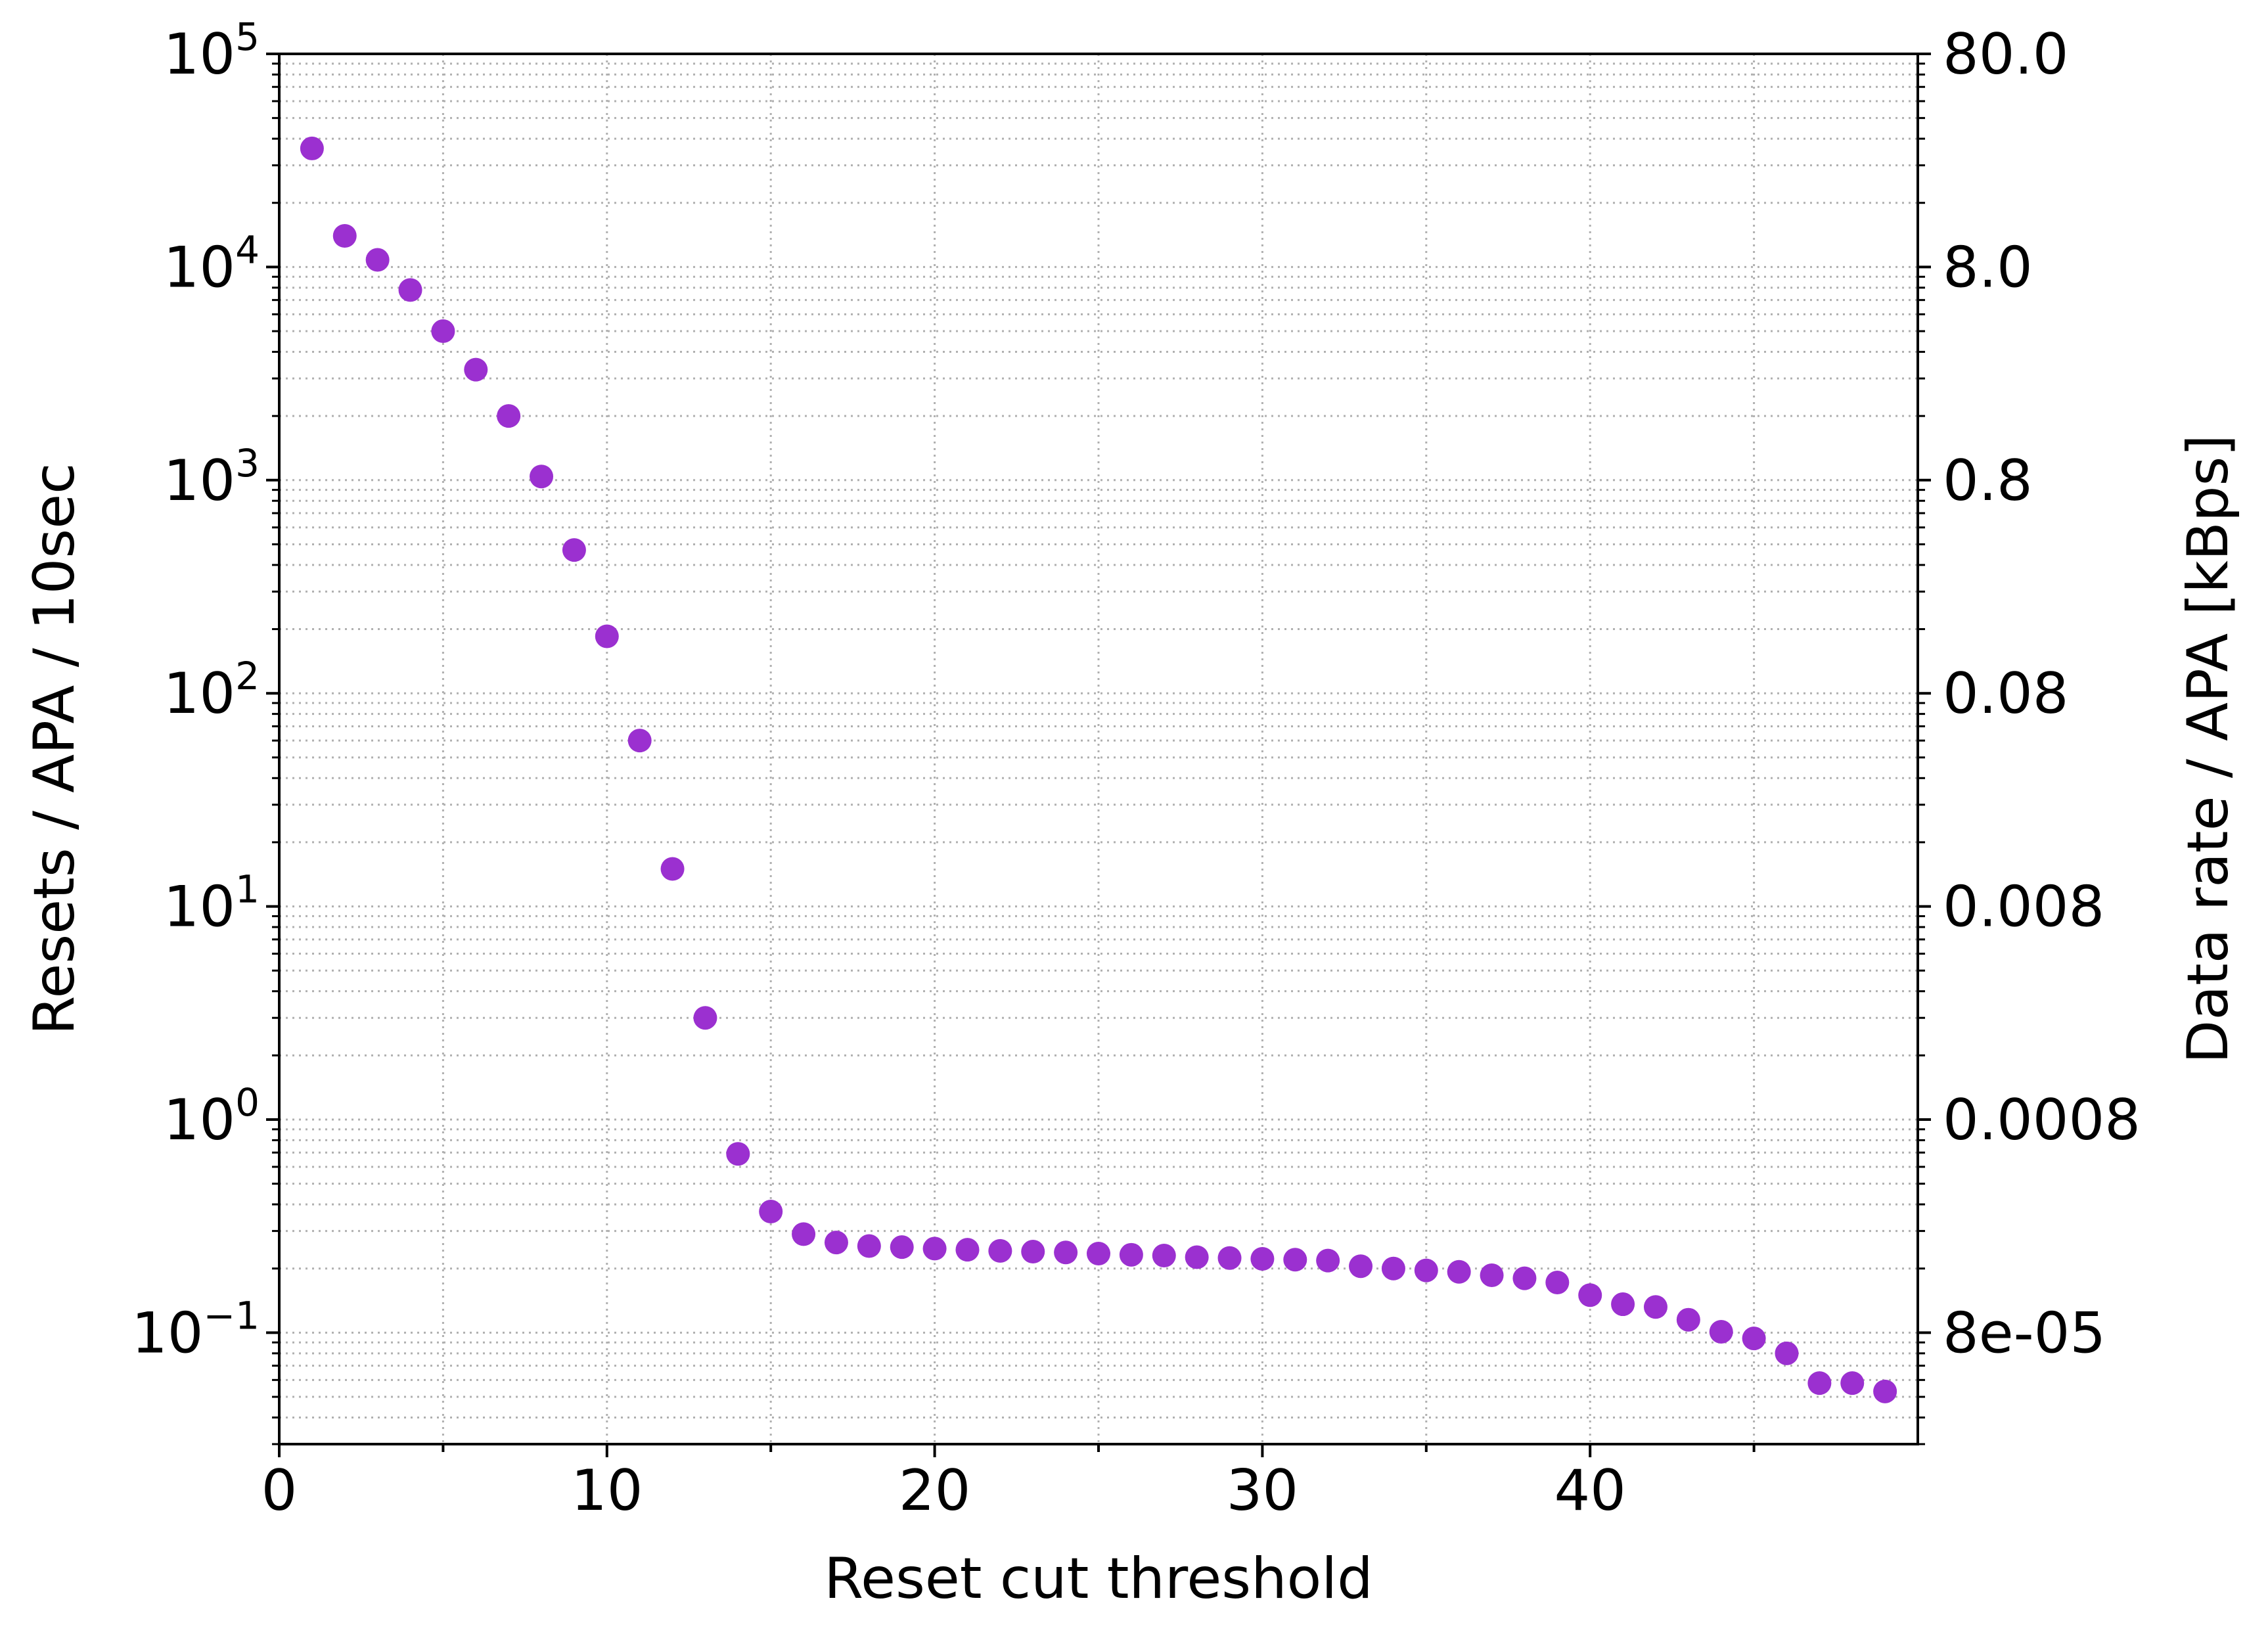  I want to click on y2-tick-label: 80.0, so click(2005, 54).